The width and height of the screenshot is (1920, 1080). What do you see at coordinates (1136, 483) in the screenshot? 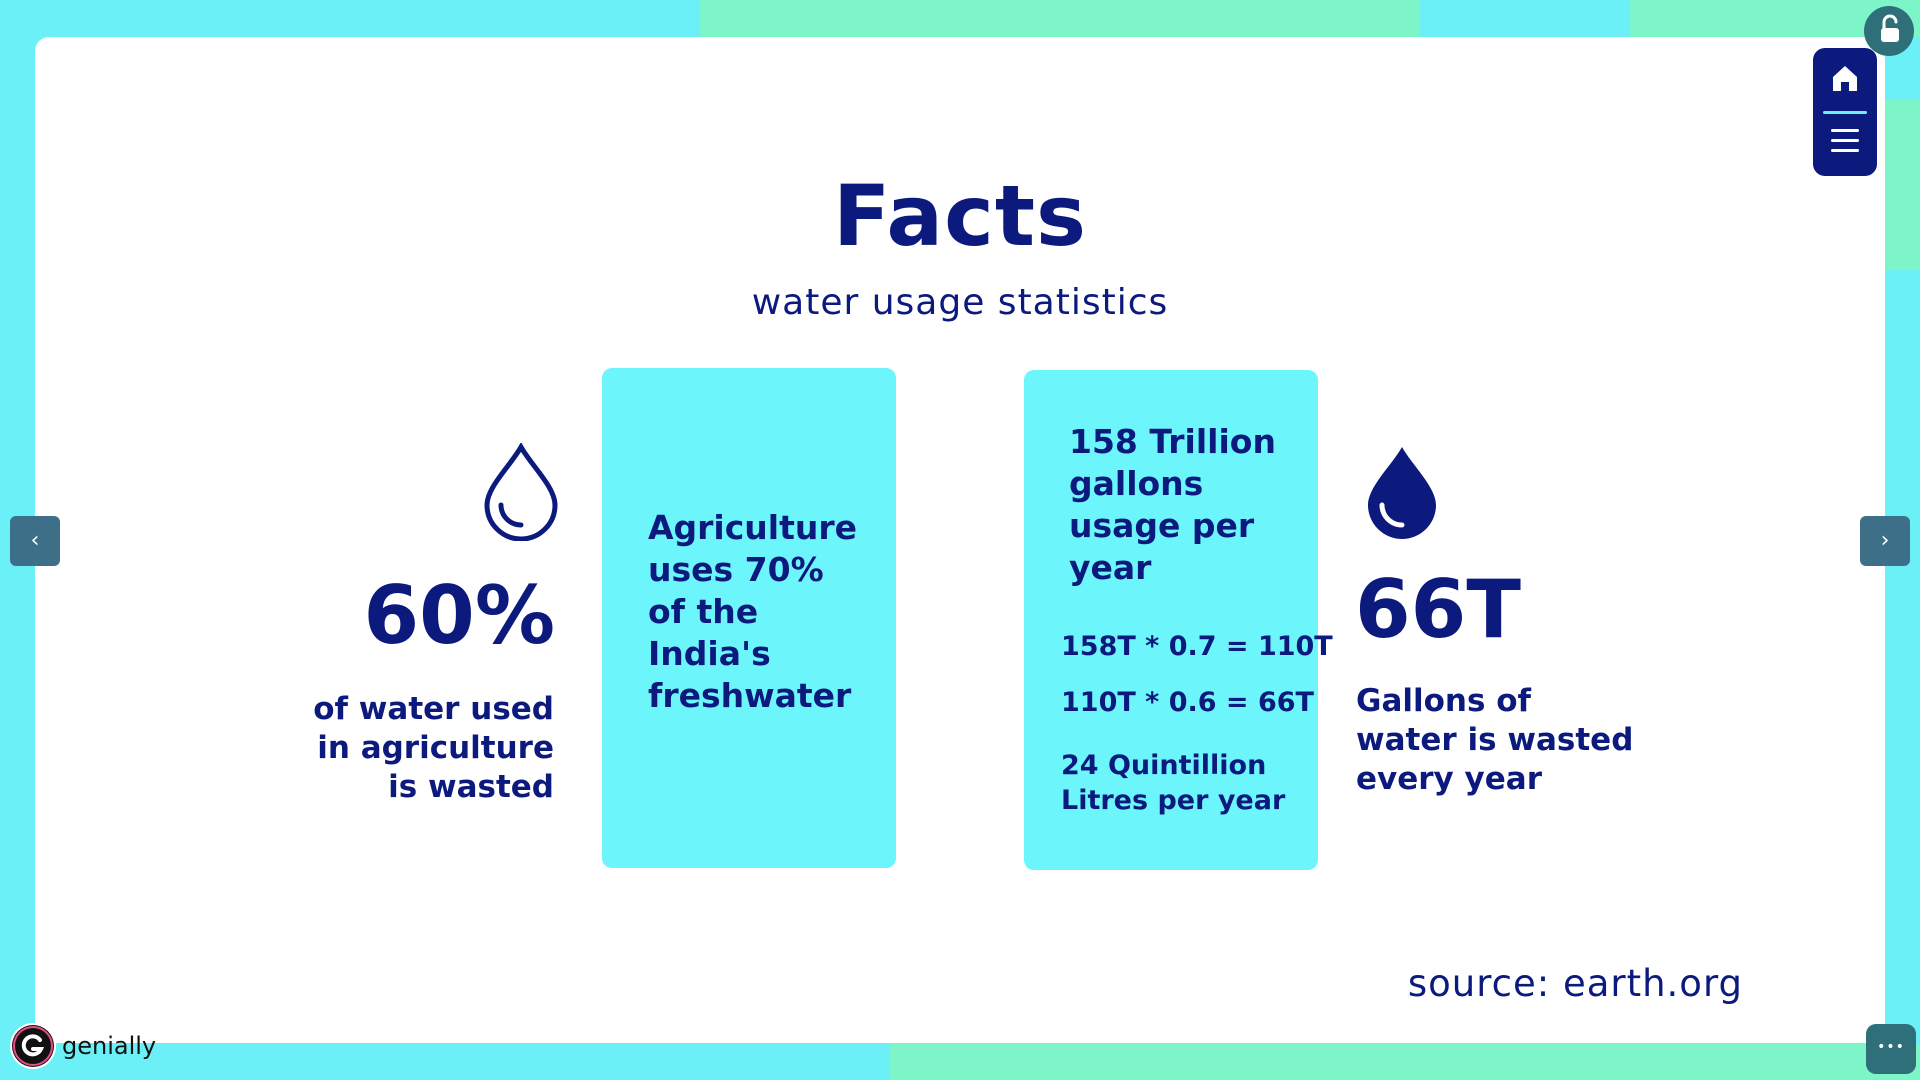
I see `usage-card-heading-line: gallons` at bounding box center [1136, 483].